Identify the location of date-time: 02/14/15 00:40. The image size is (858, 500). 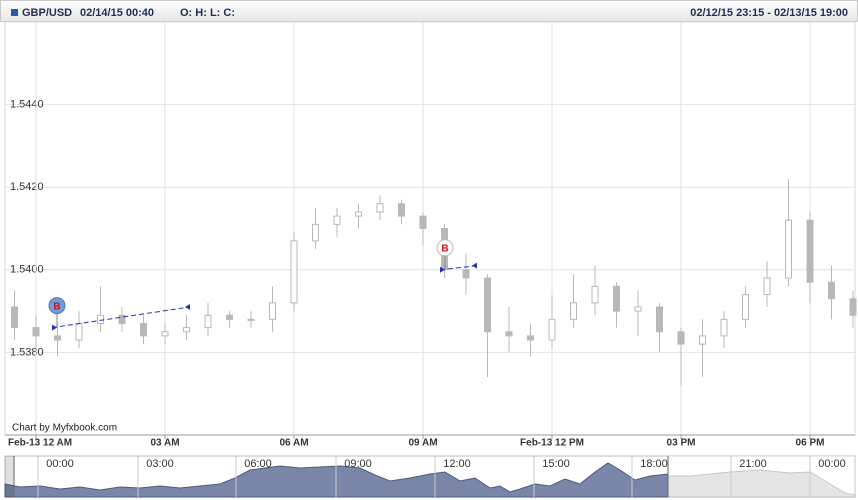
(117, 13).